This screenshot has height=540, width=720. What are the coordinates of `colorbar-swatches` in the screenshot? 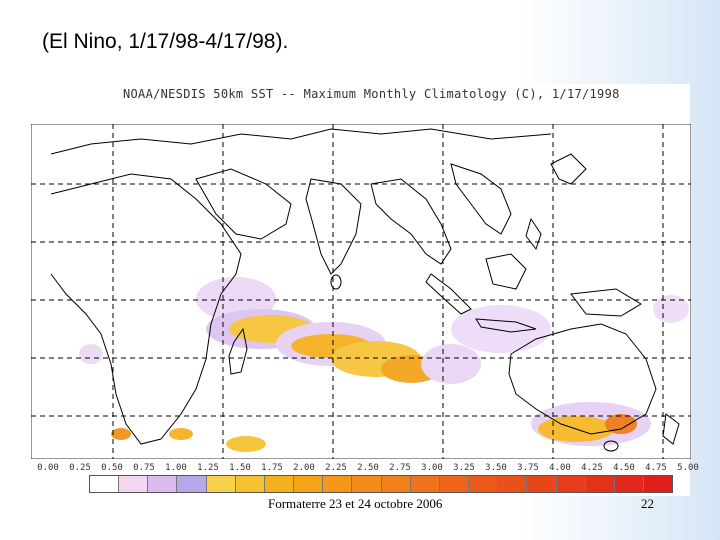 It's located at (381, 484).